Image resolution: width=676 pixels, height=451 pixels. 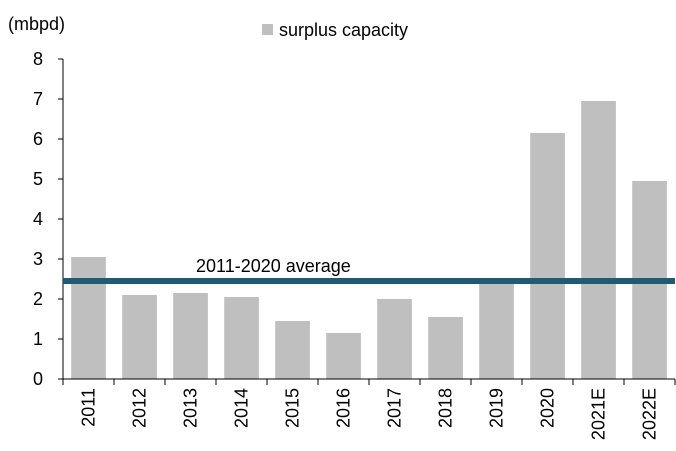 What do you see at coordinates (38, 379) in the screenshot?
I see `y-tick-label: 0` at bounding box center [38, 379].